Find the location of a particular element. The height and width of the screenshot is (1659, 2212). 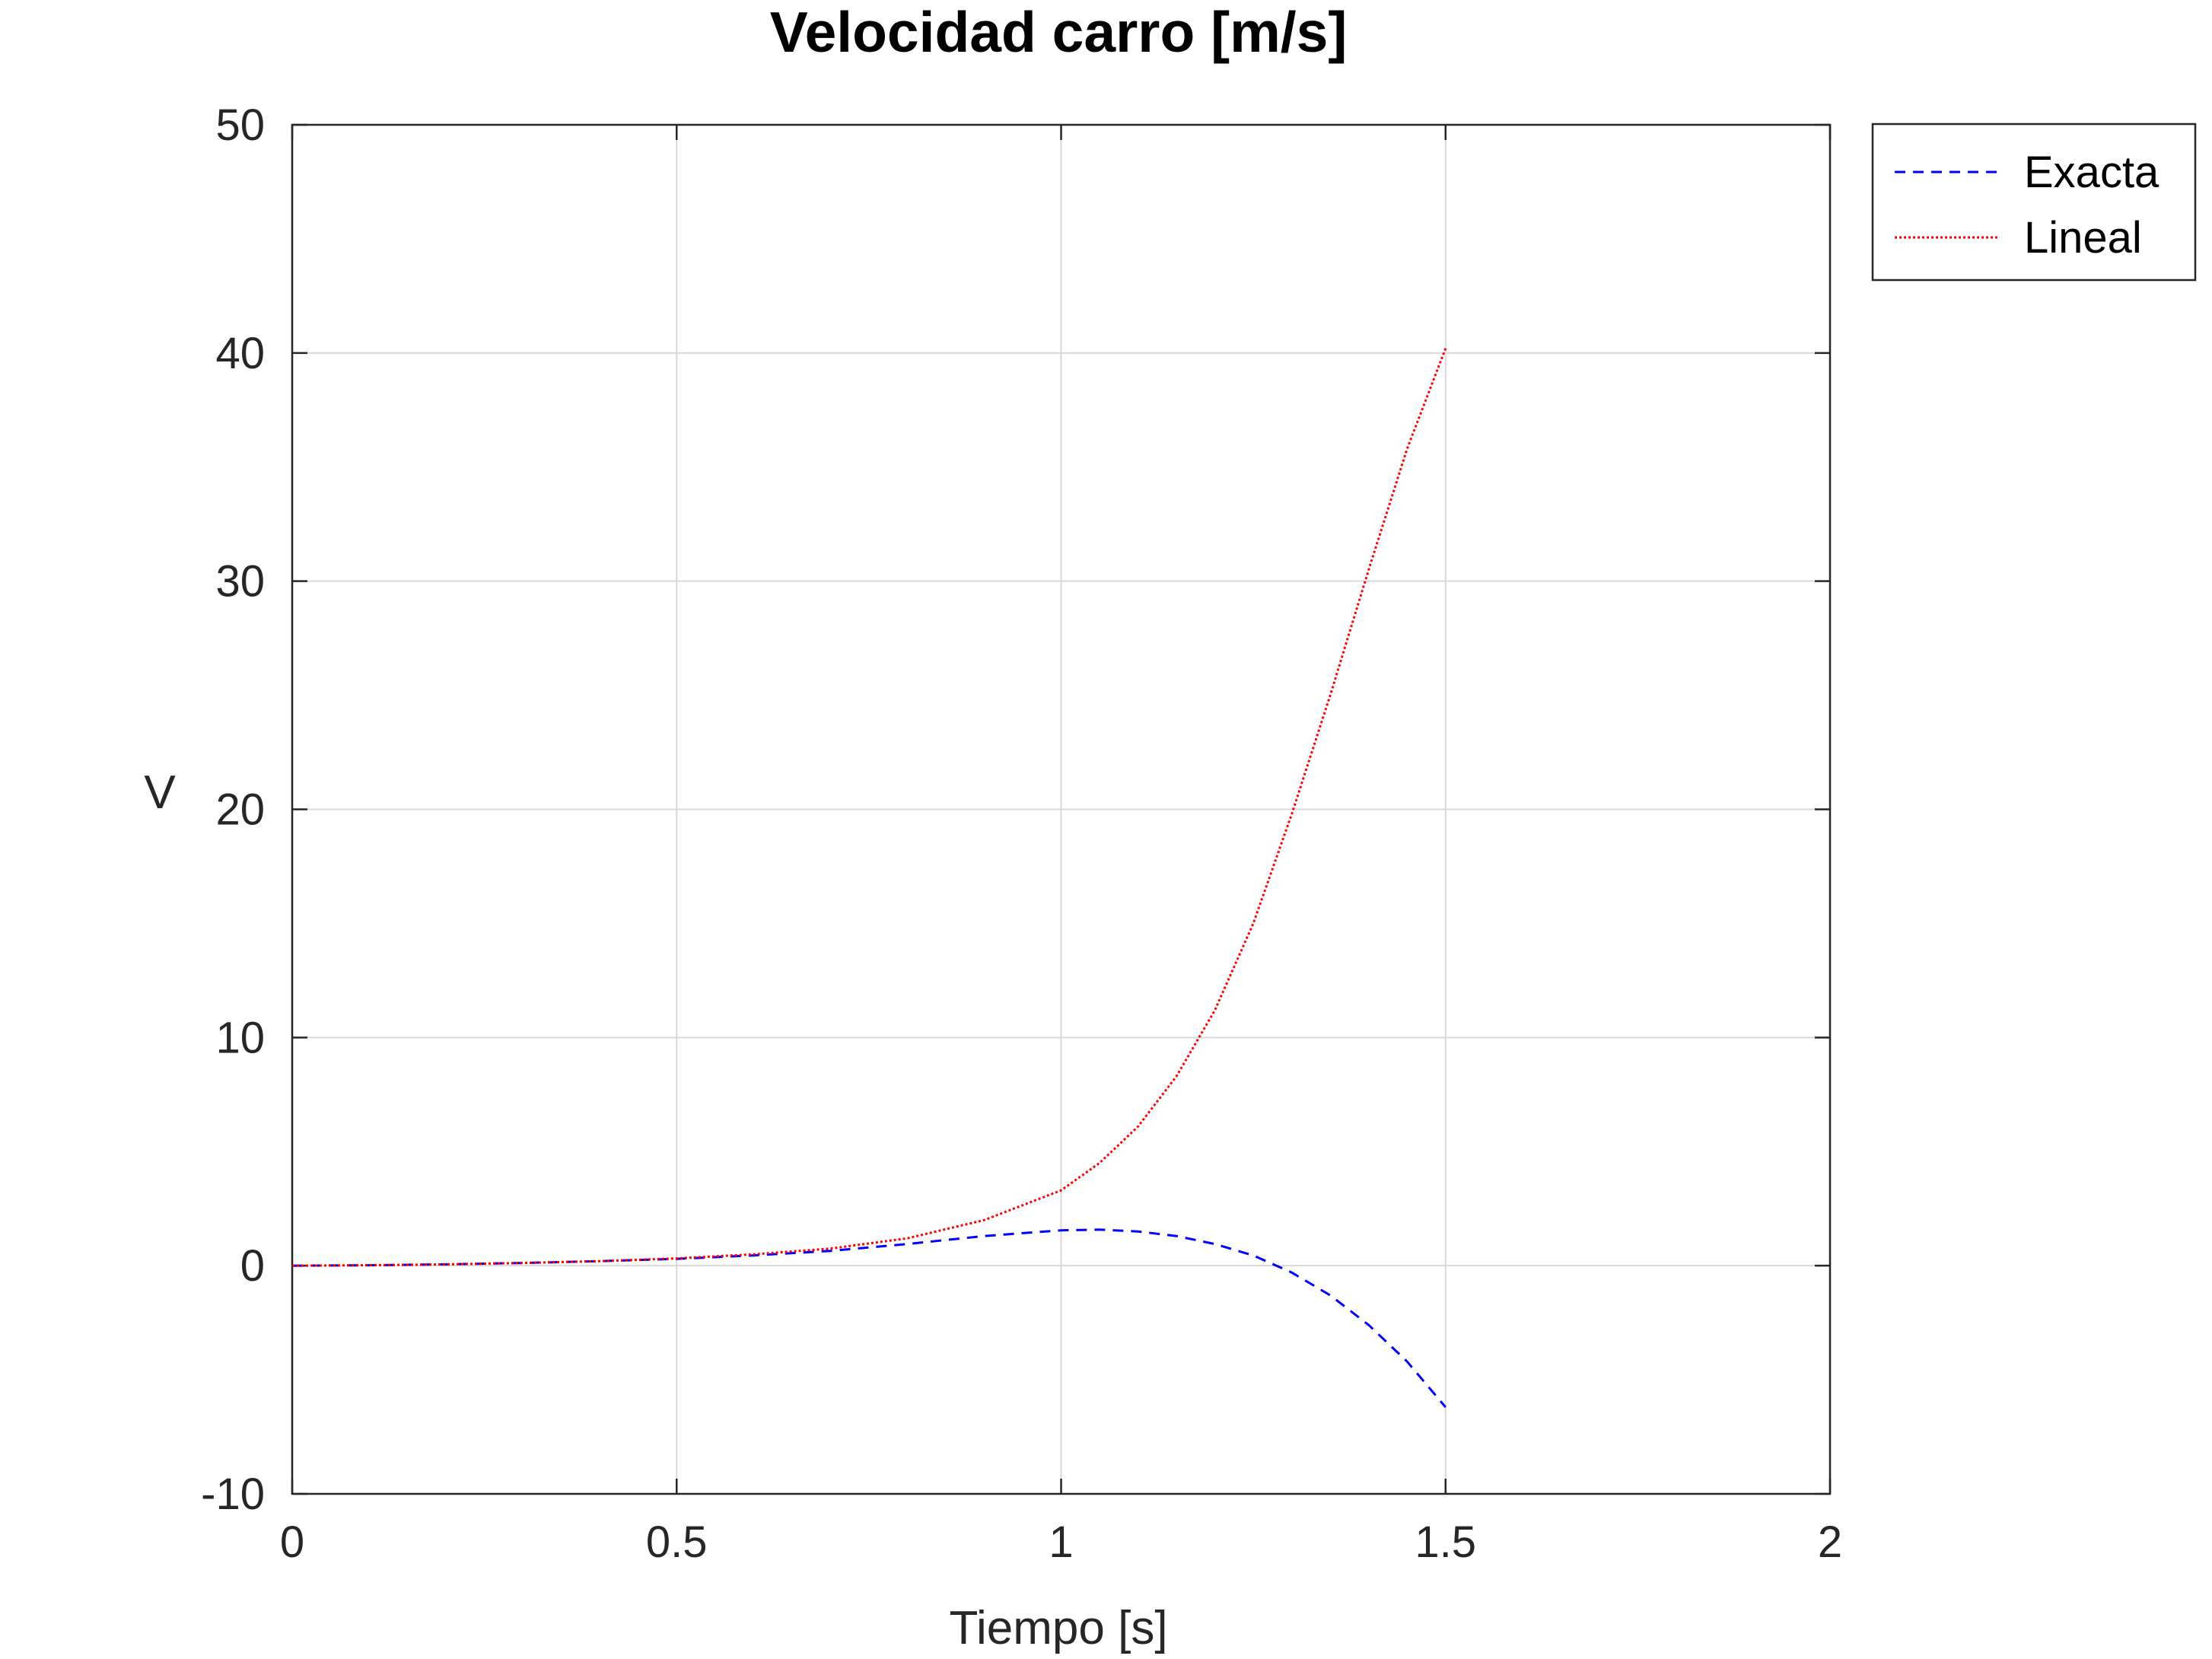

x-tick-label: 1.5 is located at coordinates (1445, 1542).